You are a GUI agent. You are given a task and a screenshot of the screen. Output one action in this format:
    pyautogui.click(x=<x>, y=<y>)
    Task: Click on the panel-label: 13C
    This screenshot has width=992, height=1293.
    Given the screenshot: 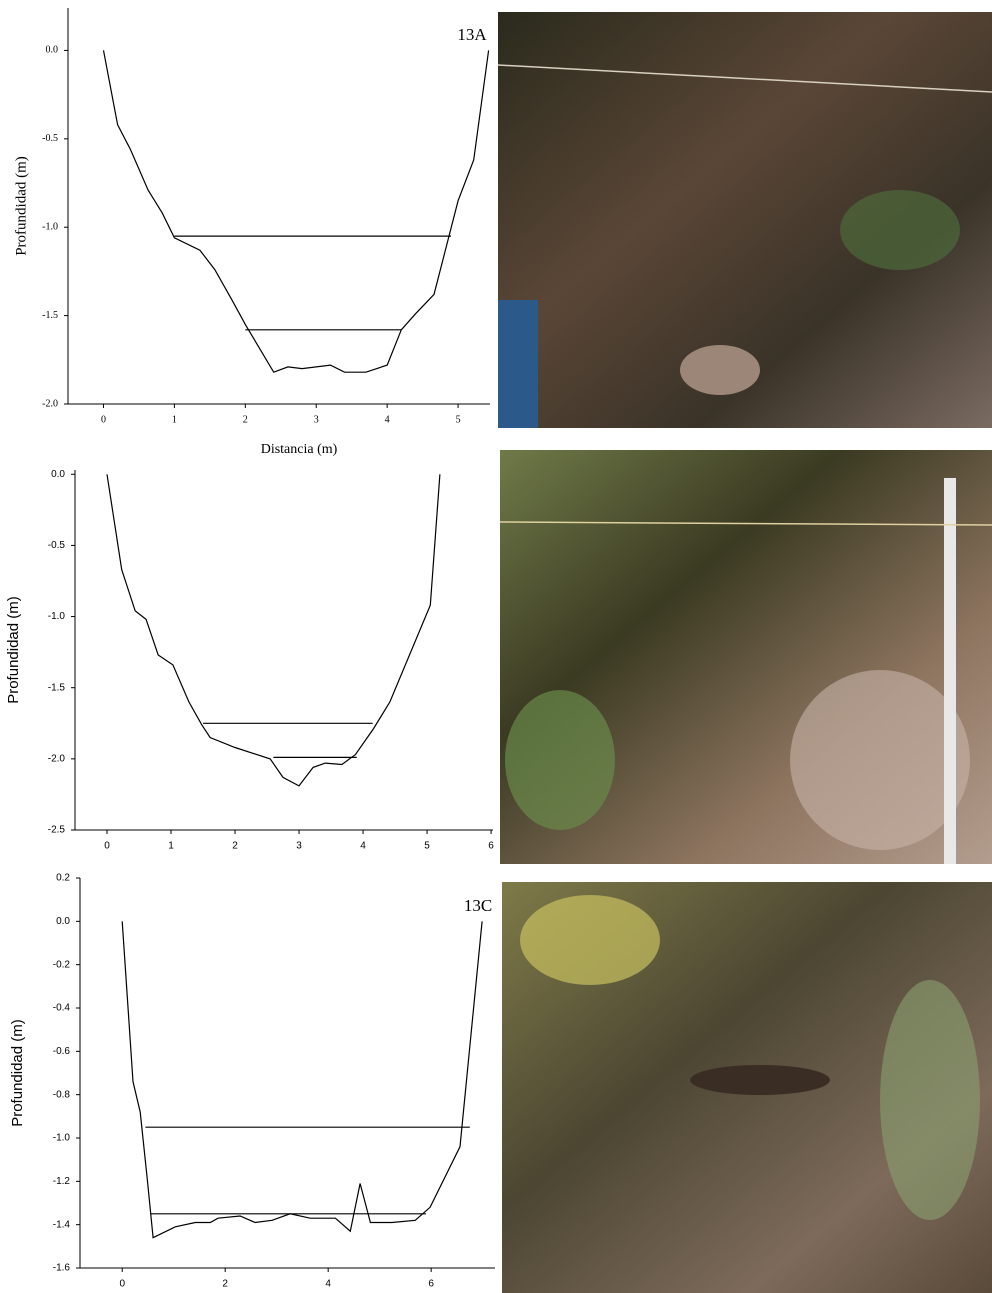 What is the action you would take?
    pyautogui.click(x=478, y=905)
    